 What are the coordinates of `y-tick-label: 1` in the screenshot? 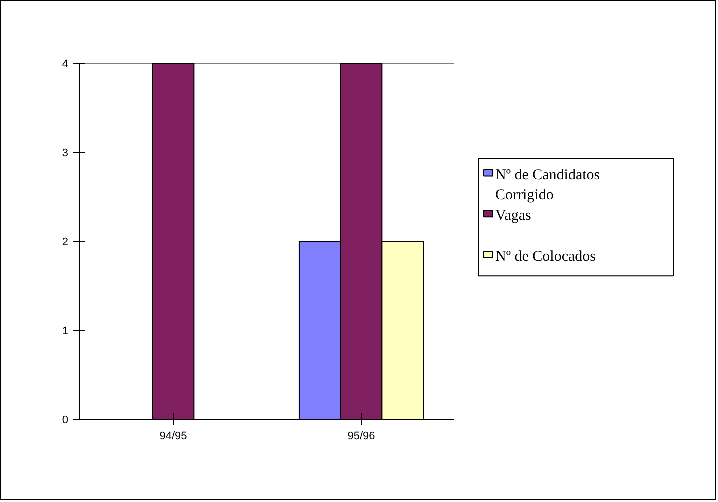 It's located at (65, 332).